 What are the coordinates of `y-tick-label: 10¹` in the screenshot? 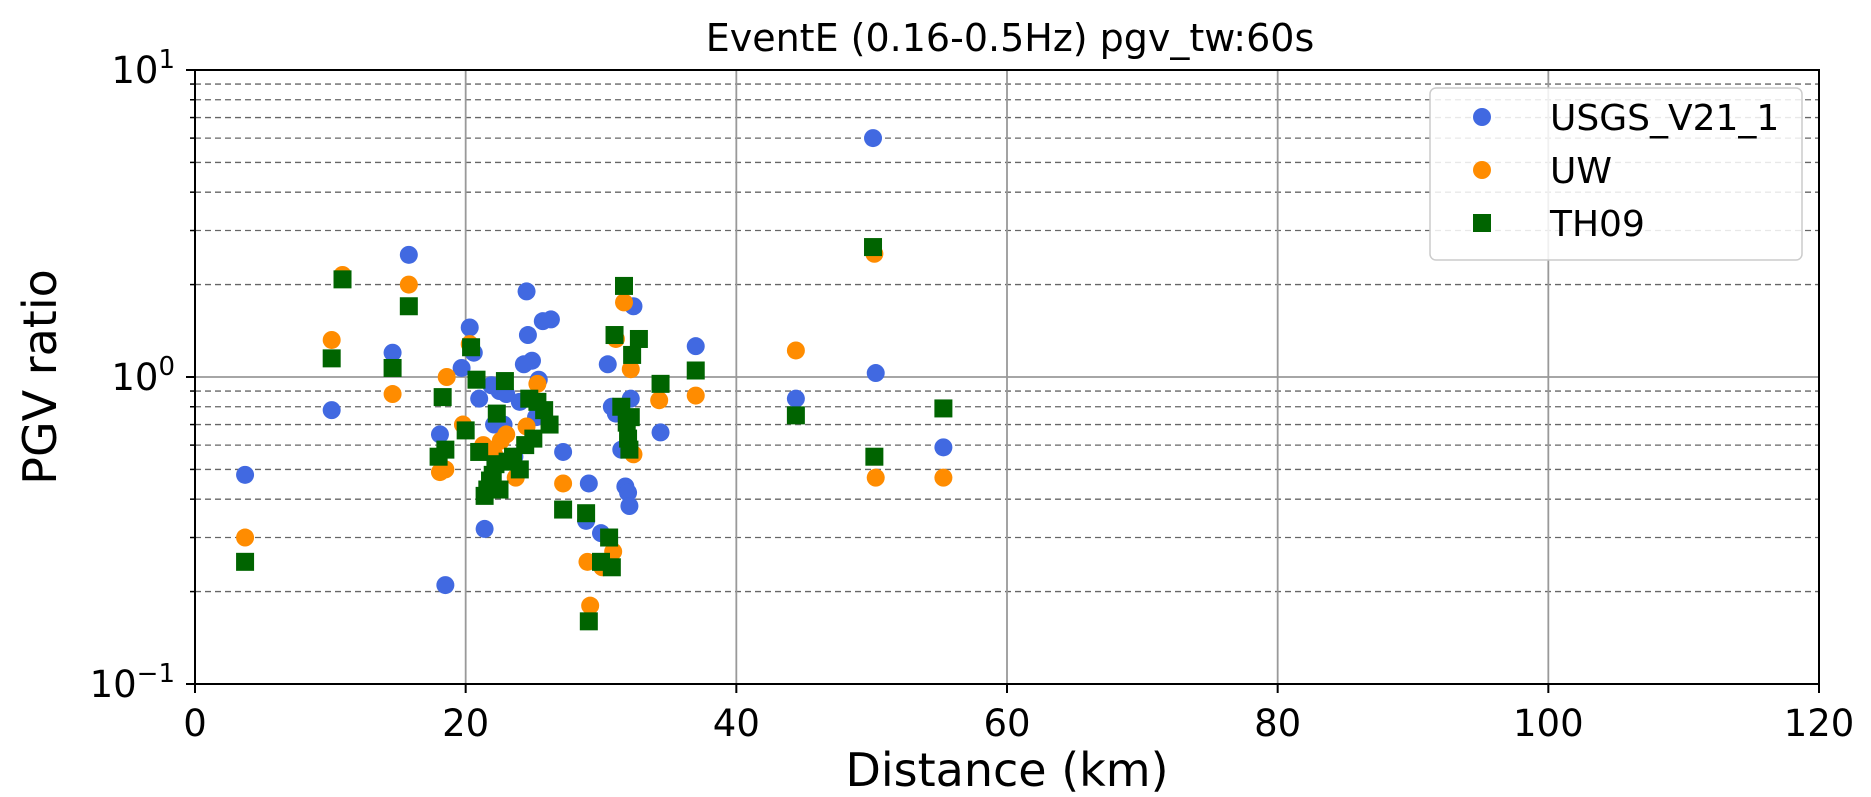 It's located at (143, 68).